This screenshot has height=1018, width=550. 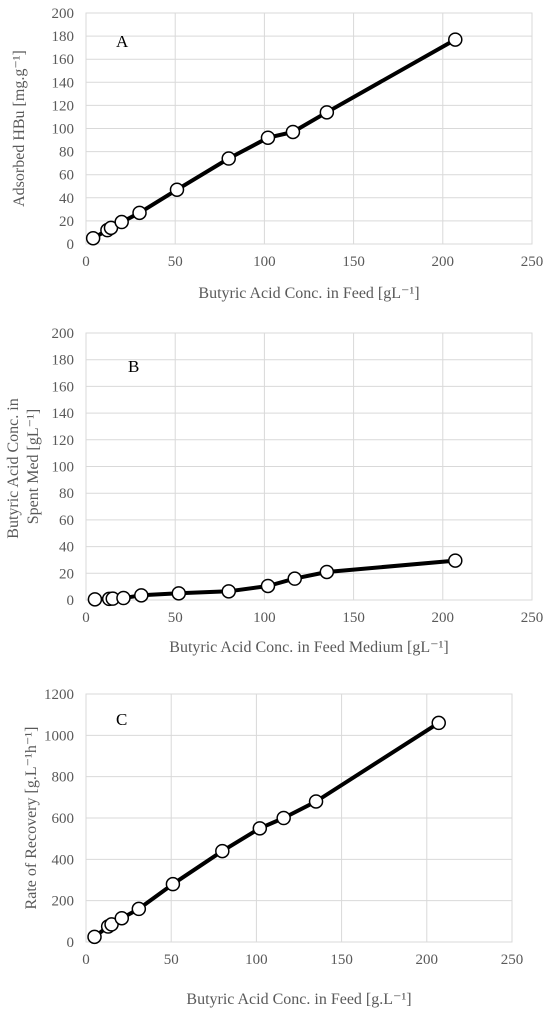 What do you see at coordinates (33, 466) in the screenshot?
I see `panel-b-y-axis-title-line-2: Spent Med [gL⁻¹]` at bounding box center [33, 466].